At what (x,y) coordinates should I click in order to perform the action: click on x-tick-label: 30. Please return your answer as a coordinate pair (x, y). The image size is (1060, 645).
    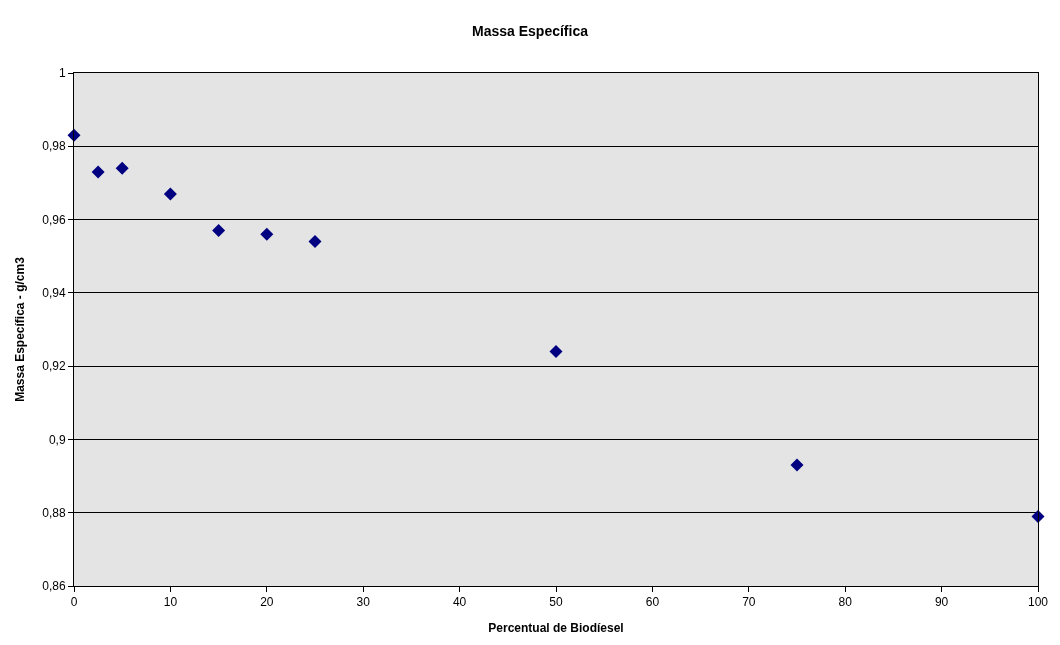
    Looking at the image, I should click on (363, 602).